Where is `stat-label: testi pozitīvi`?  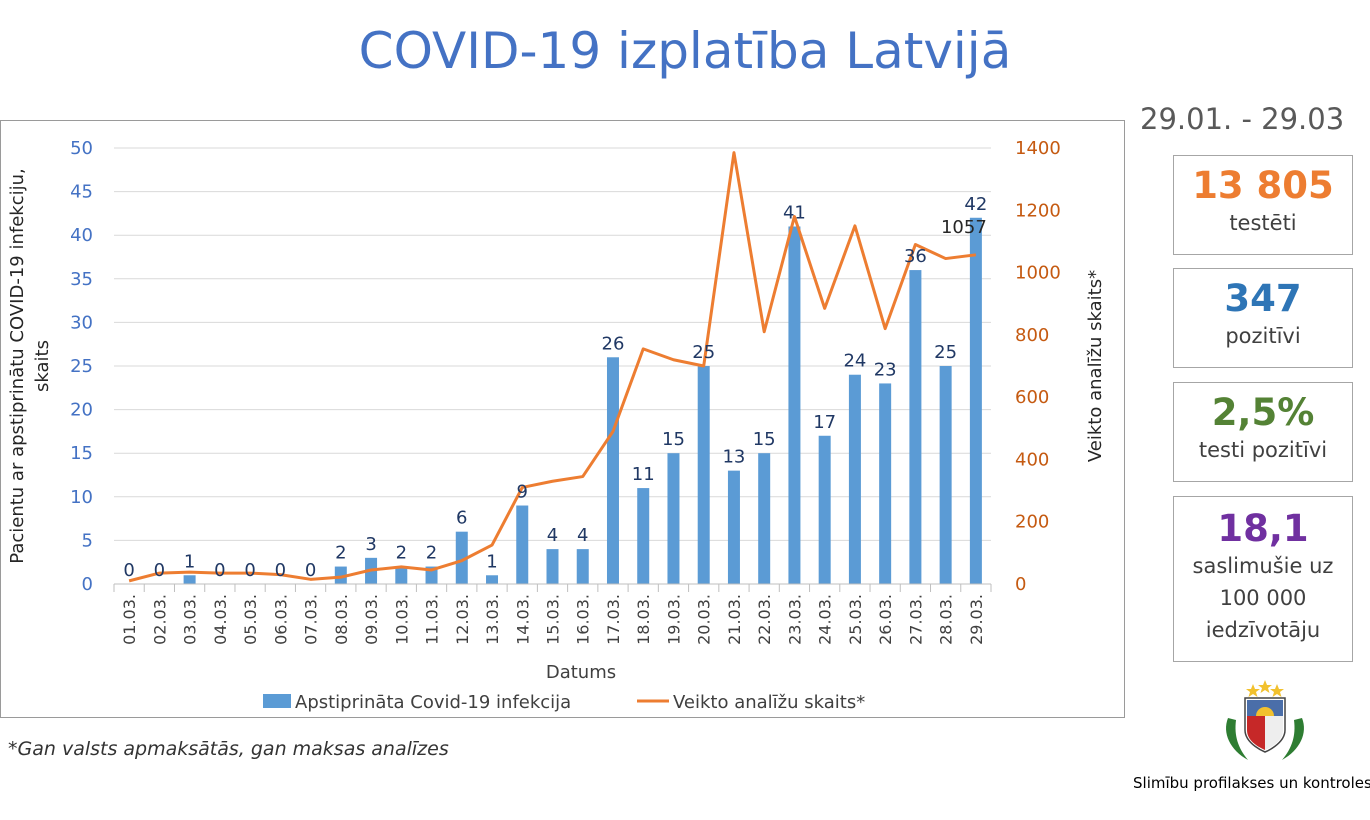
stat-label: testi pozitīvi is located at coordinates (1263, 450).